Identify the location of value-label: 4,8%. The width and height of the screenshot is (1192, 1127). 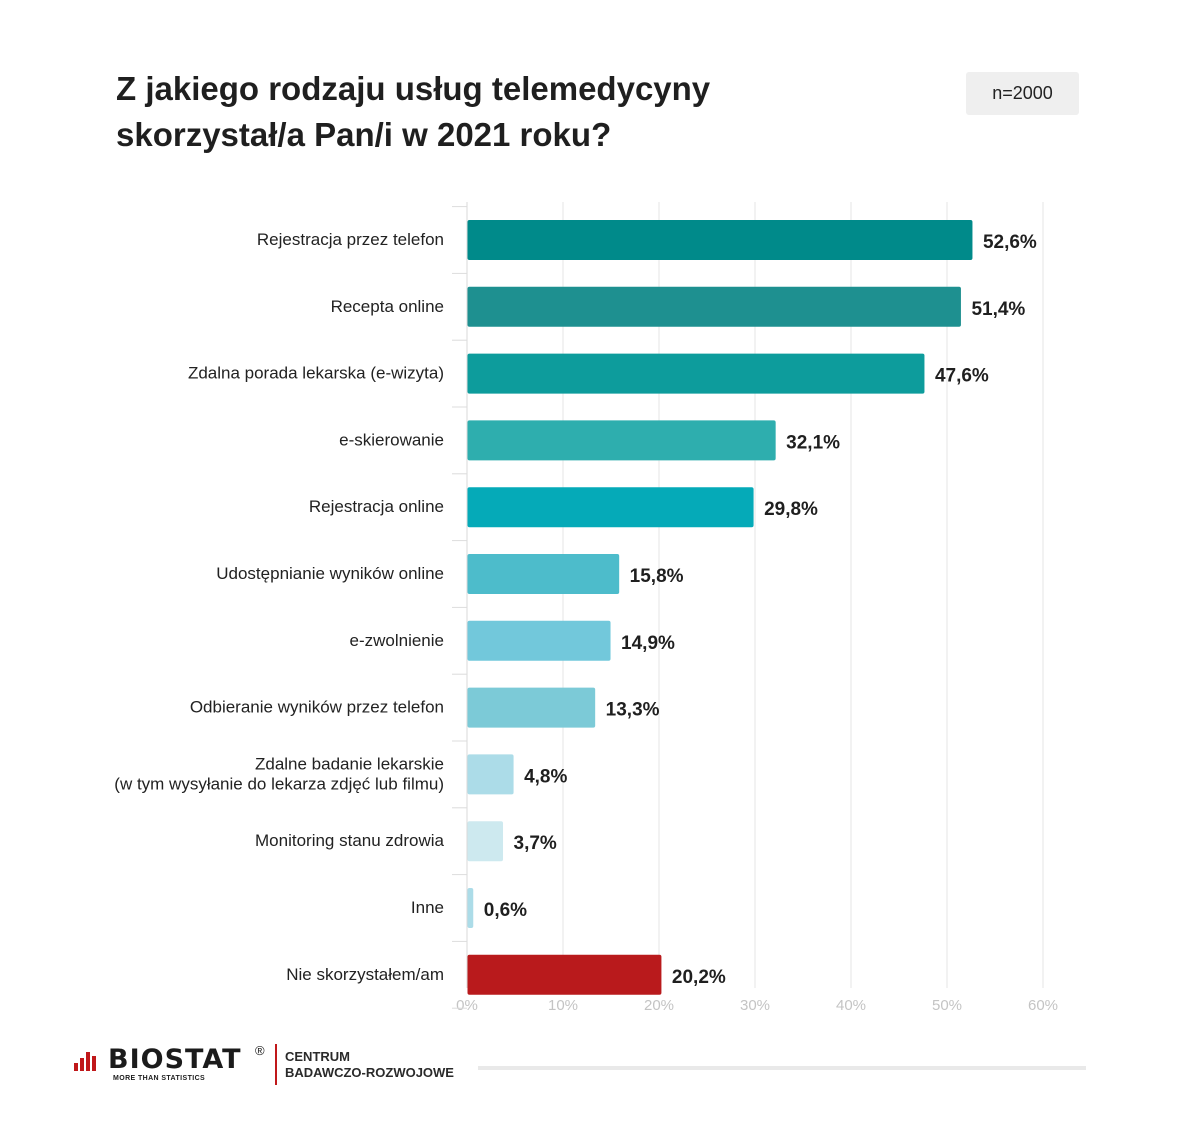
(545, 776).